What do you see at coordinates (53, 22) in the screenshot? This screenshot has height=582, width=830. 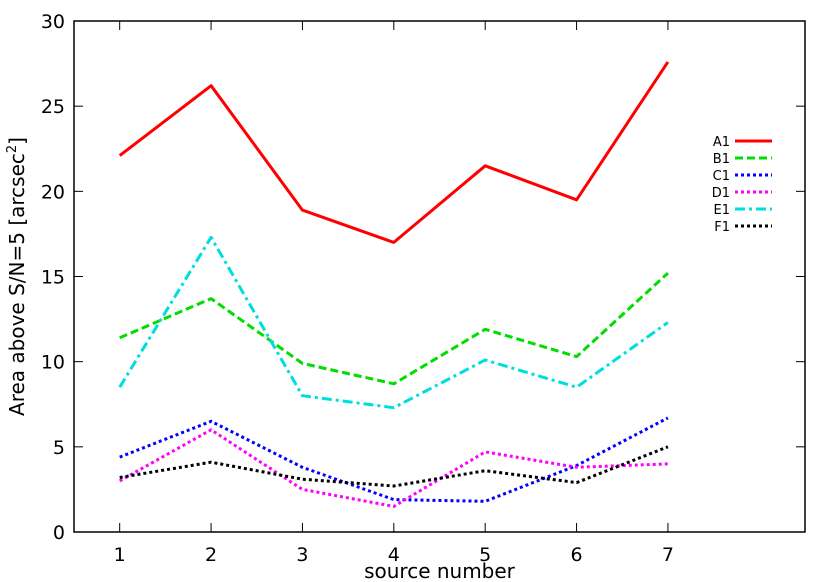 I see `y-tick-label: 30` at bounding box center [53, 22].